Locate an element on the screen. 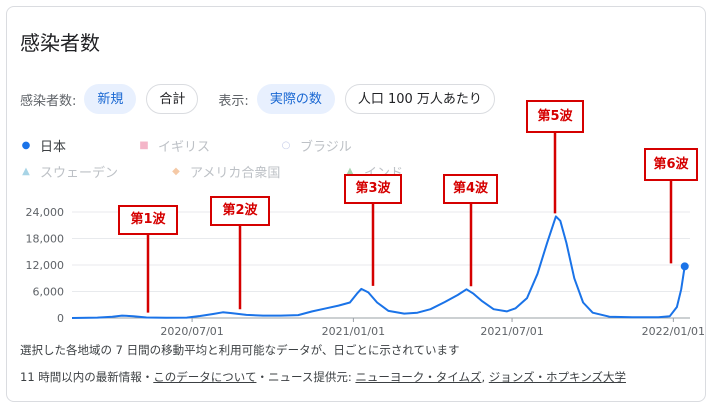  legend-item-uk: ■ イギリス is located at coordinates (175, 147).